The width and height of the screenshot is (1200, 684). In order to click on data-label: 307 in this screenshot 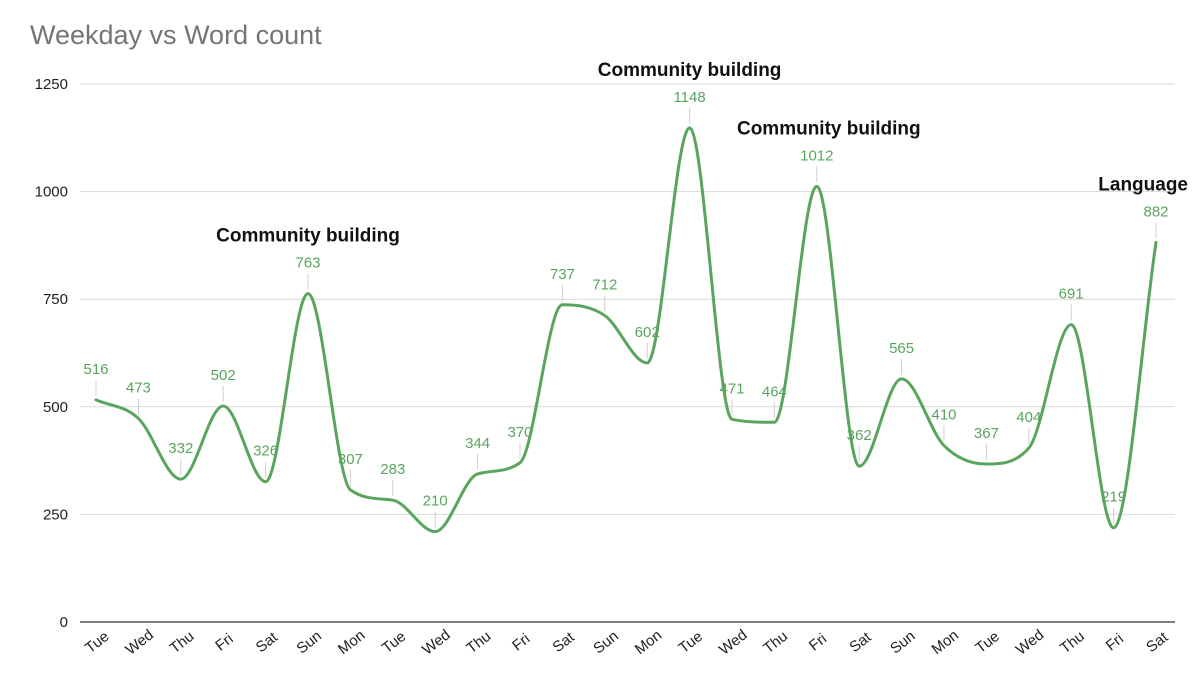, I will do `click(350, 459)`.